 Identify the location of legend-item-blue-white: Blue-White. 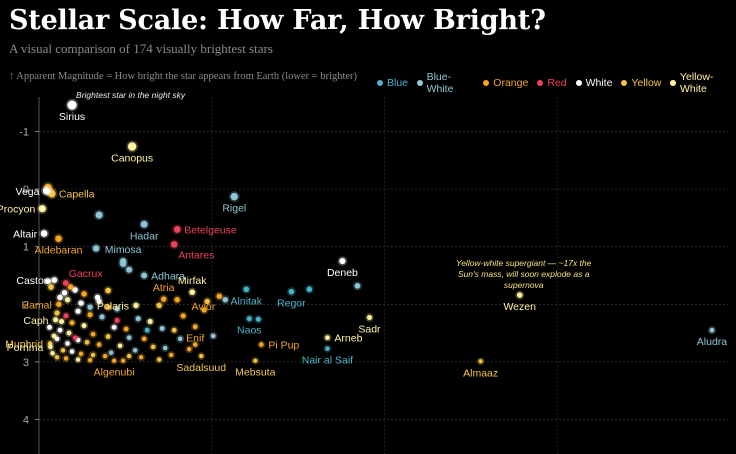
(445, 83).